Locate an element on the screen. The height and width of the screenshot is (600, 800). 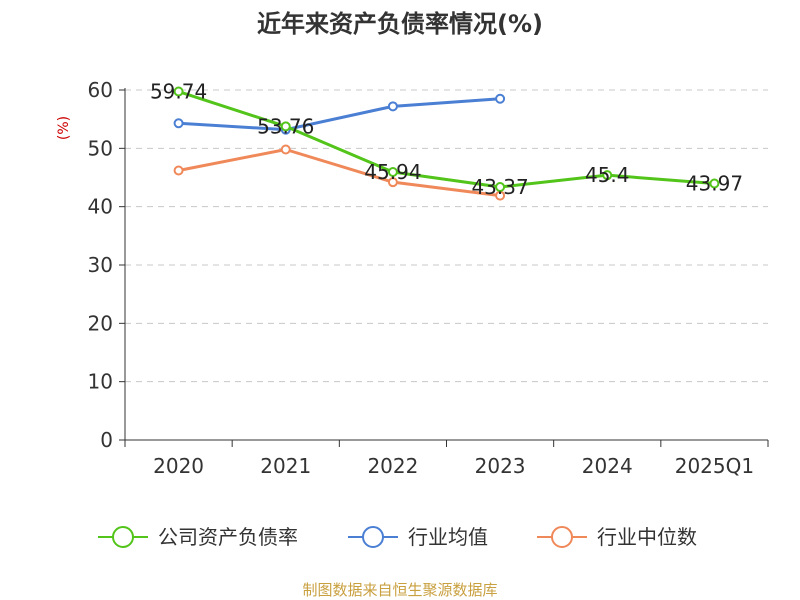
x-tick-label-2025Q1: 2025Q1 is located at coordinates (714, 466).